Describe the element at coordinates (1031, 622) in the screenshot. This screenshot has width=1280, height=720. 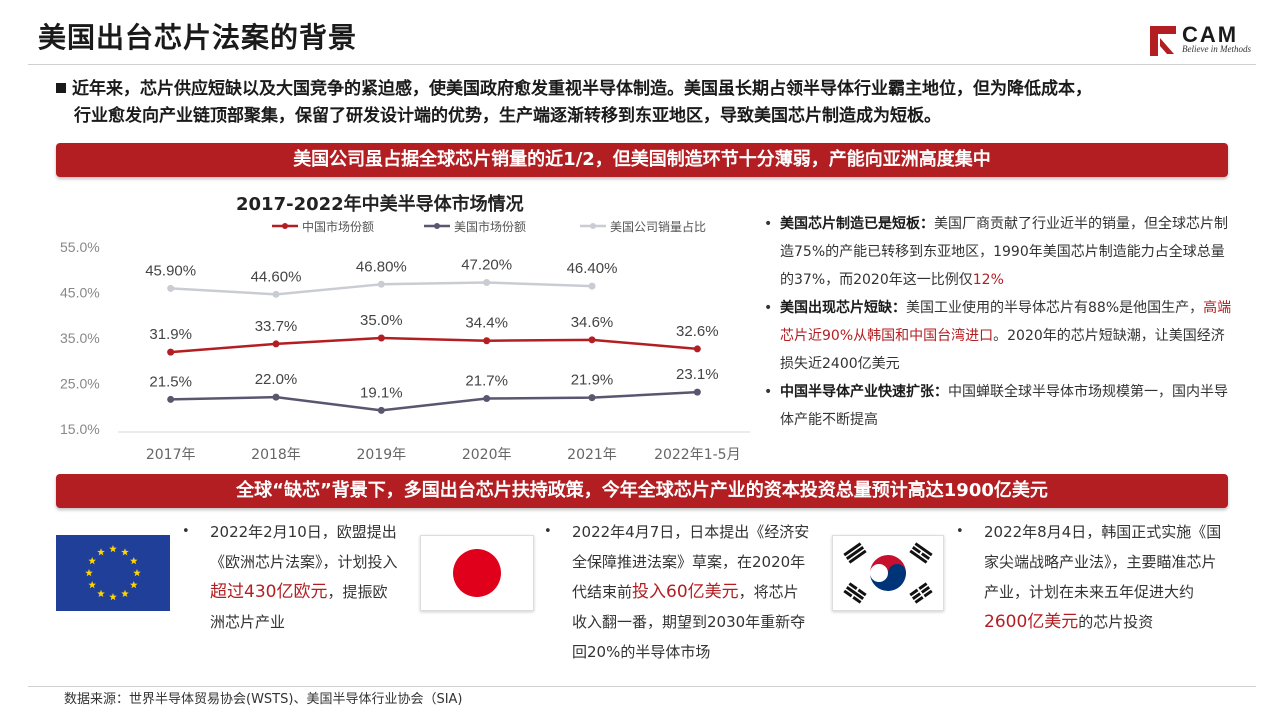
I see `policy-highlight: 2600亿美元` at that location.